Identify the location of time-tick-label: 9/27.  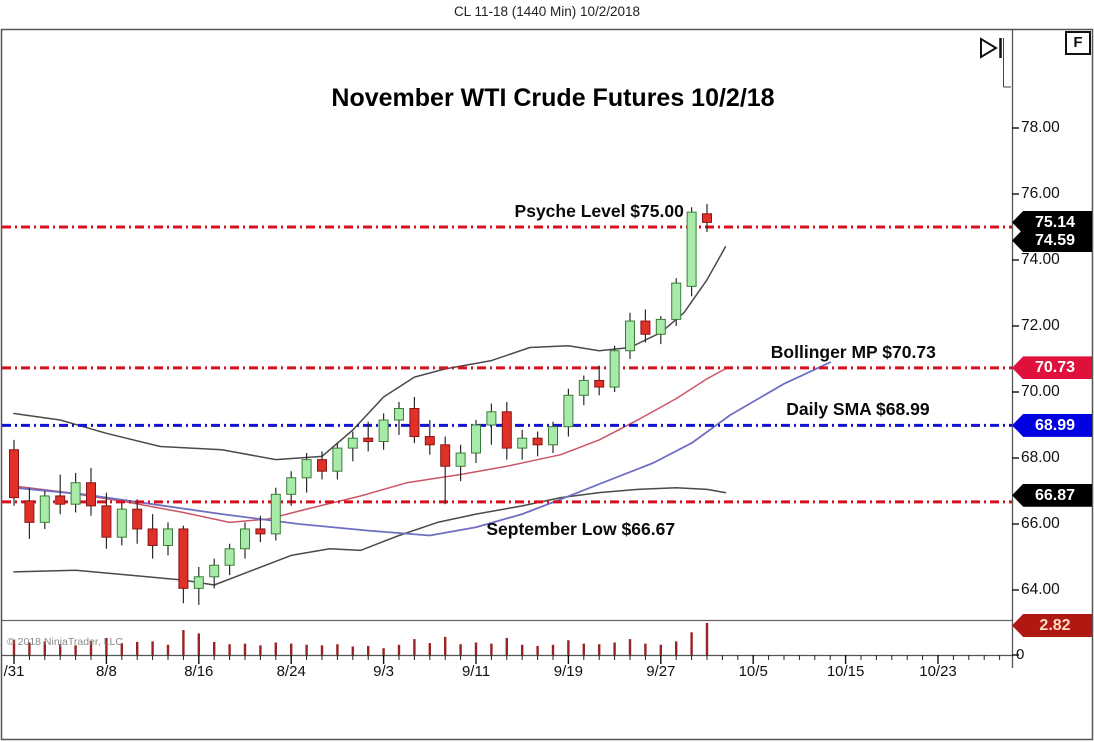
(661, 671).